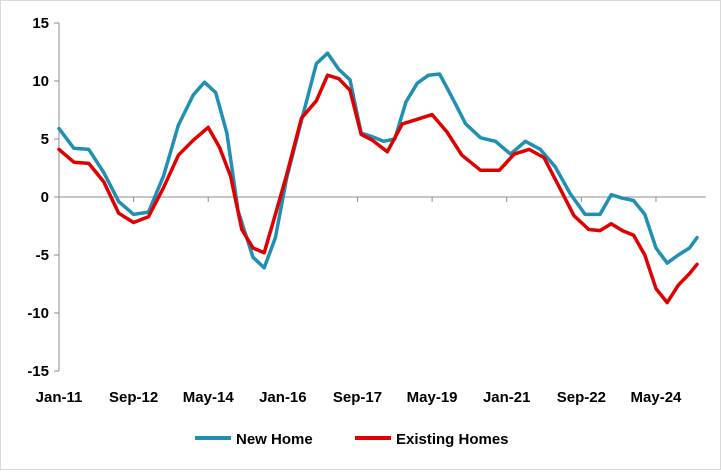 This screenshot has height=474, width=721. Describe the element at coordinates (133, 397) in the screenshot. I see `x-tick-label: Sep-12` at that location.